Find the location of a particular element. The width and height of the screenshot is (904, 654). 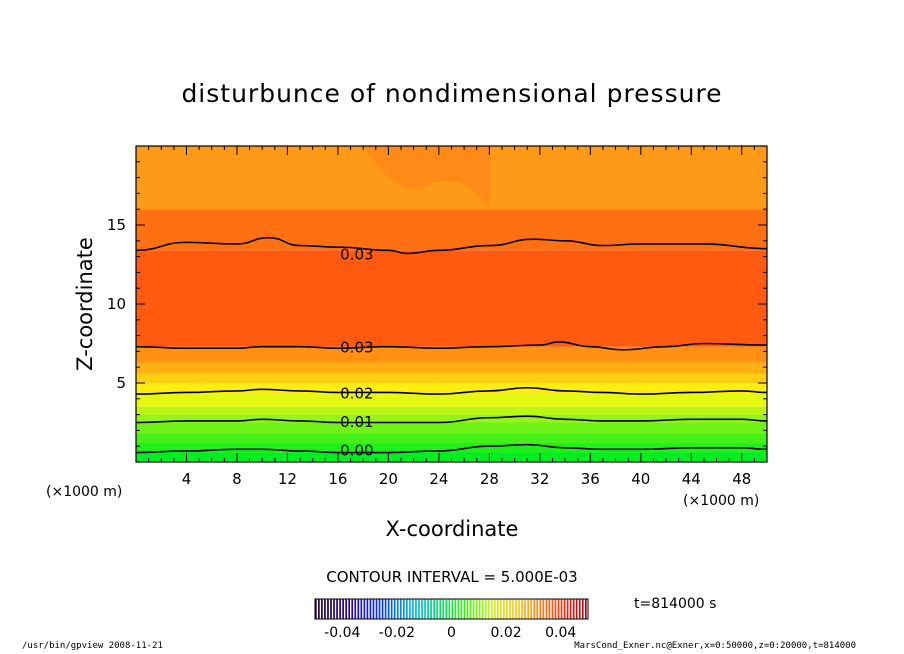

x-tick-label: 48 is located at coordinates (741, 479).